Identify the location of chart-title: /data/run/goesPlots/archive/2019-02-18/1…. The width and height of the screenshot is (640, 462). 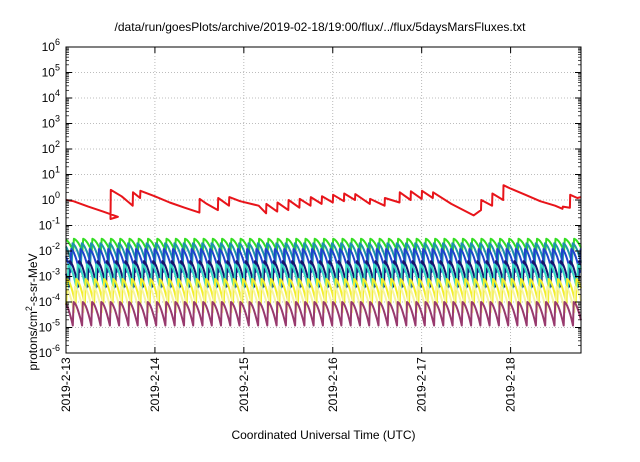
(320, 27).